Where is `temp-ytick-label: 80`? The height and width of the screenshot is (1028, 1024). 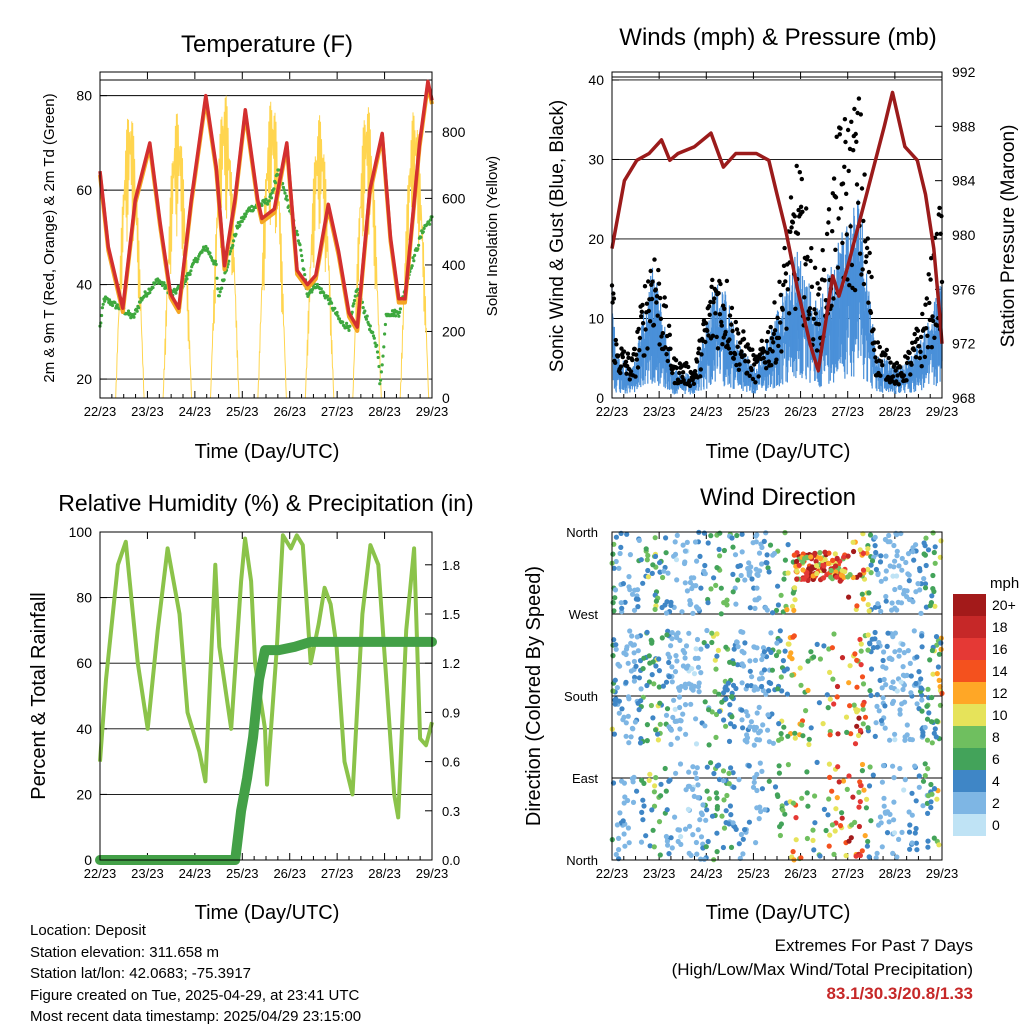
temp-ytick-label: 80 is located at coordinates (84, 96).